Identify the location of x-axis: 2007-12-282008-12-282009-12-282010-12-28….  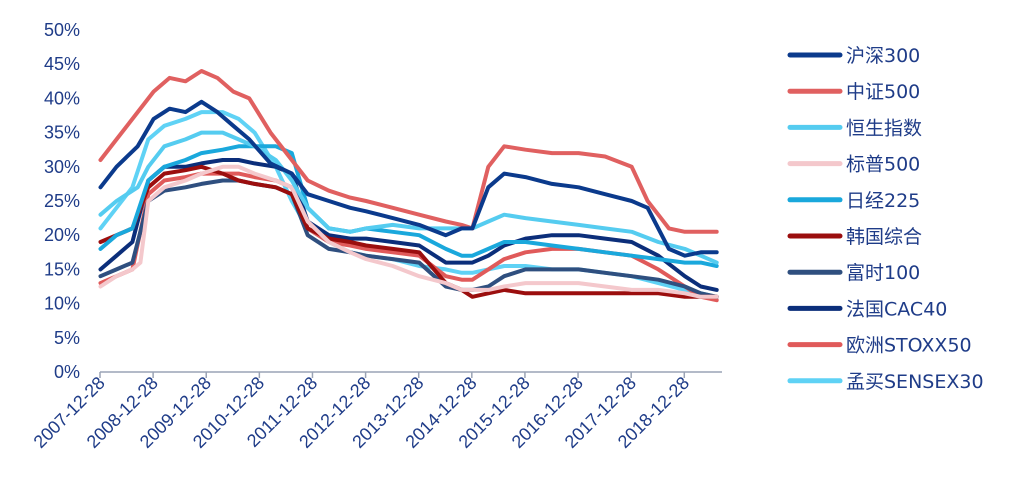
(376, 411).